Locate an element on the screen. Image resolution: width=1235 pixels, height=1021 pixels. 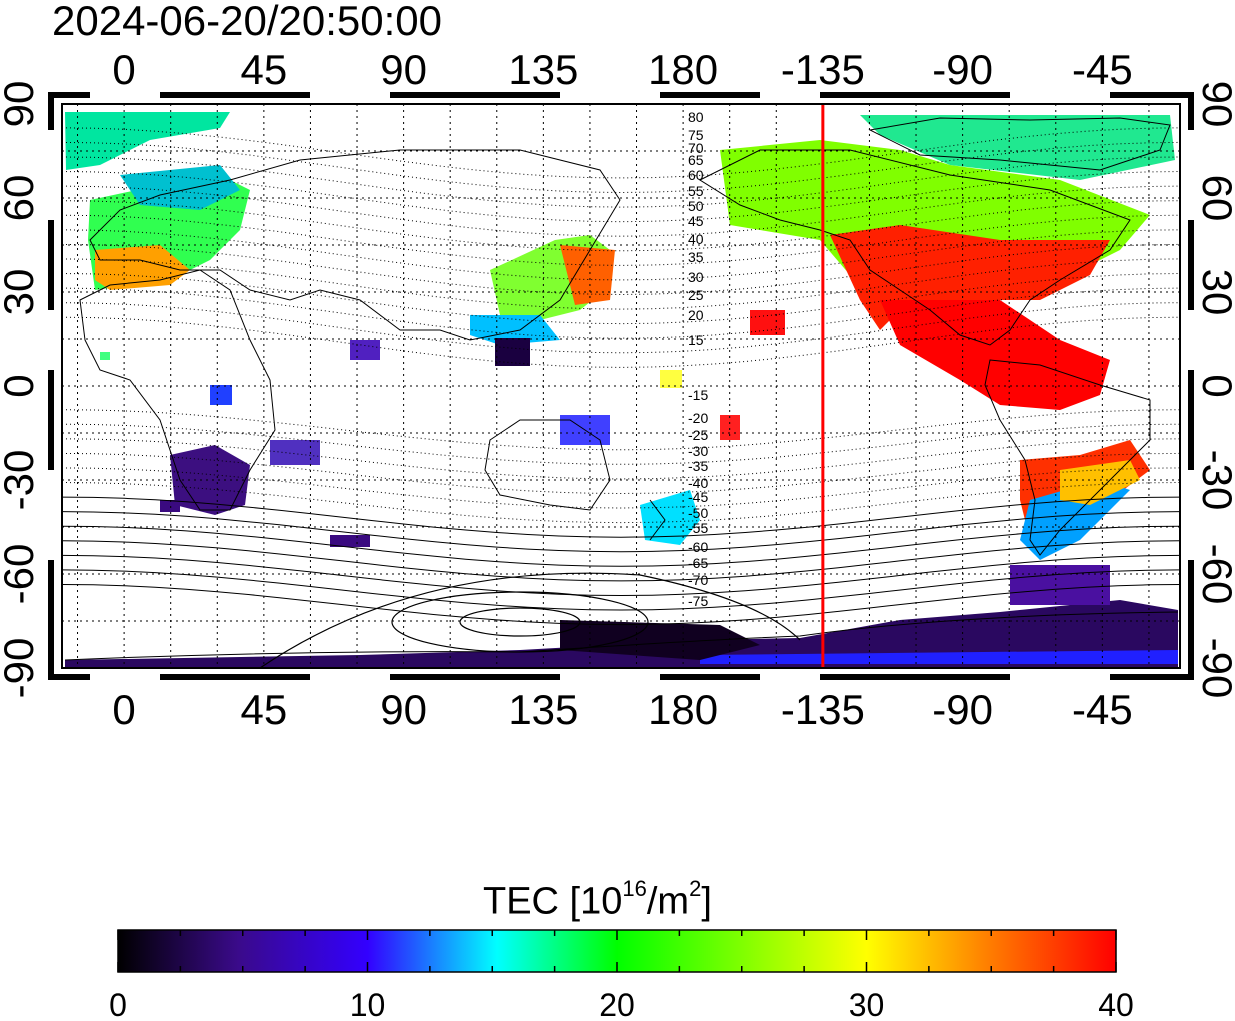
colorbar-ticks is located at coordinates (617, 951).